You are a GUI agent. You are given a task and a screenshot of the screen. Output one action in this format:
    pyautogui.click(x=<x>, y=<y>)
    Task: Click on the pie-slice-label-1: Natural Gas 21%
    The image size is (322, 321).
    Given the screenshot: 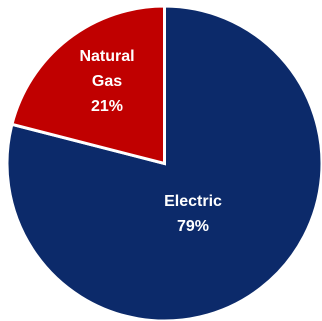 What is the action you would take?
    pyautogui.click(x=106, y=81)
    